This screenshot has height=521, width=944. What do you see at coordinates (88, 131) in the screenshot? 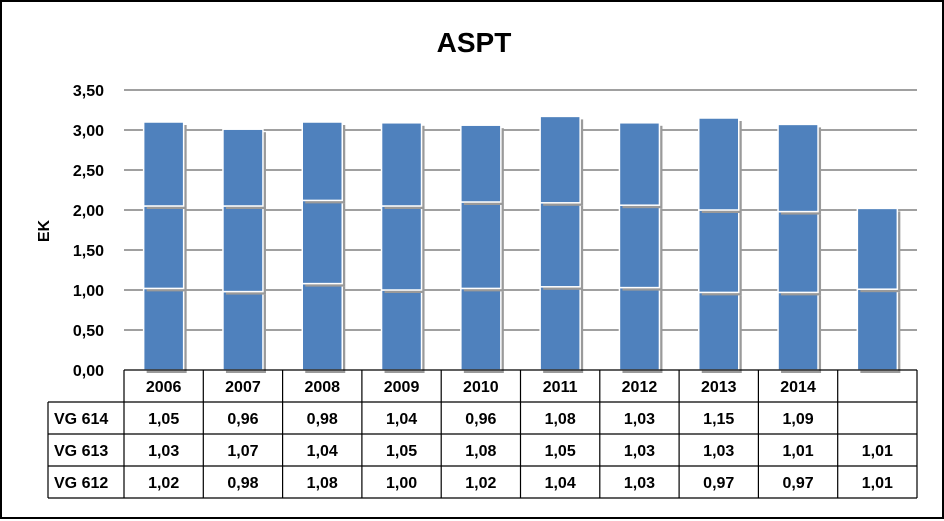
I see `y-tick-label: 3,00` at bounding box center [88, 131].